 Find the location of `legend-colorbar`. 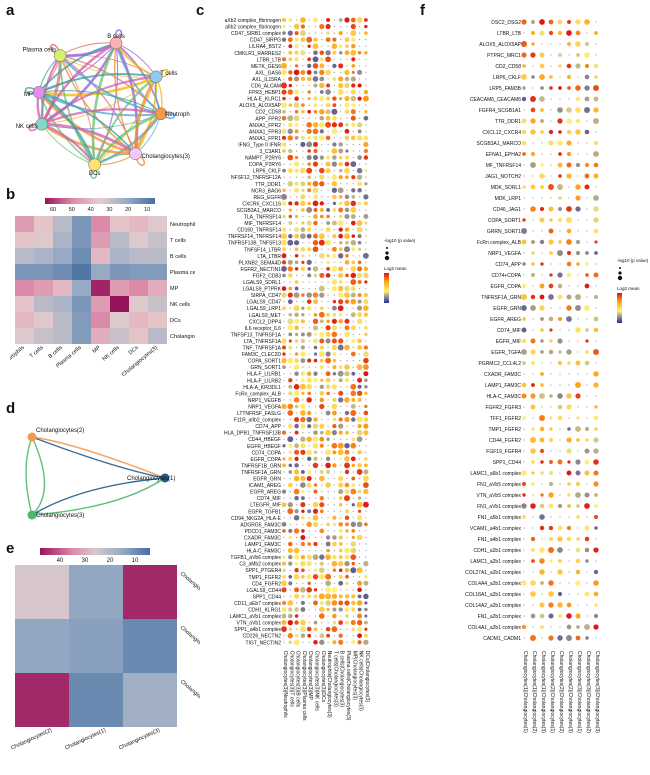

legend-colorbar is located at coordinates (619, 308).